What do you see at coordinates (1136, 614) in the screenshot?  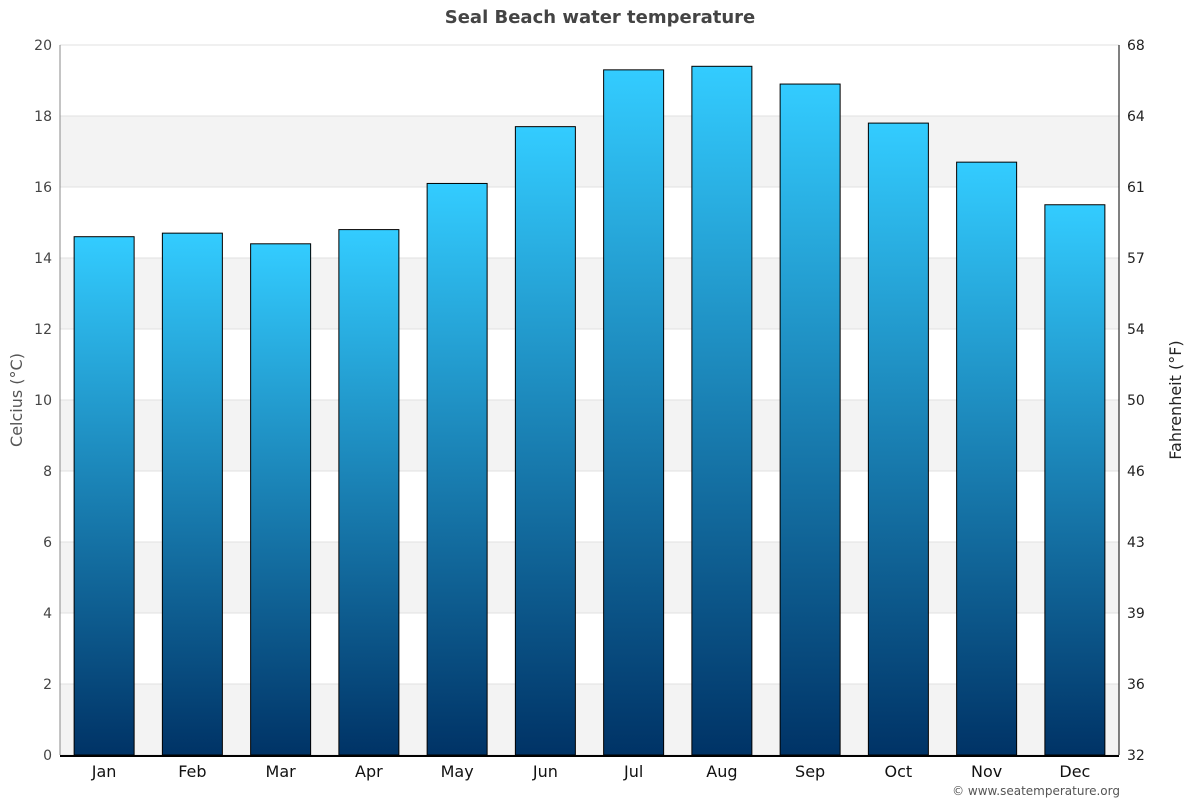 I see `y2-tick-label: 39` at bounding box center [1136, 614].